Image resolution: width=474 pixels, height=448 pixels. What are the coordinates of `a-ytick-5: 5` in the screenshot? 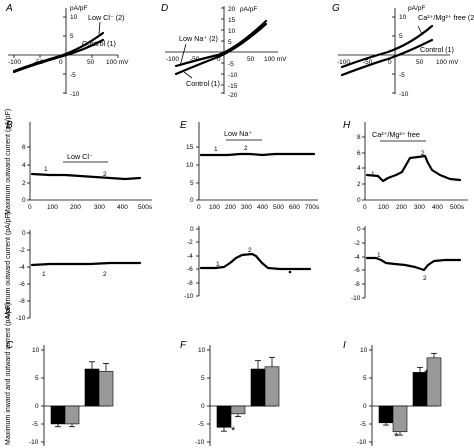 It's located at (72, 36).